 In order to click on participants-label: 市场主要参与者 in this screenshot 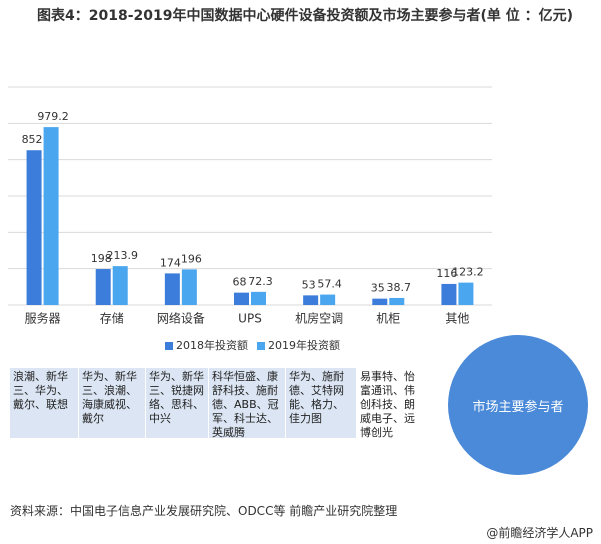, I will do `click(518, 405)`.